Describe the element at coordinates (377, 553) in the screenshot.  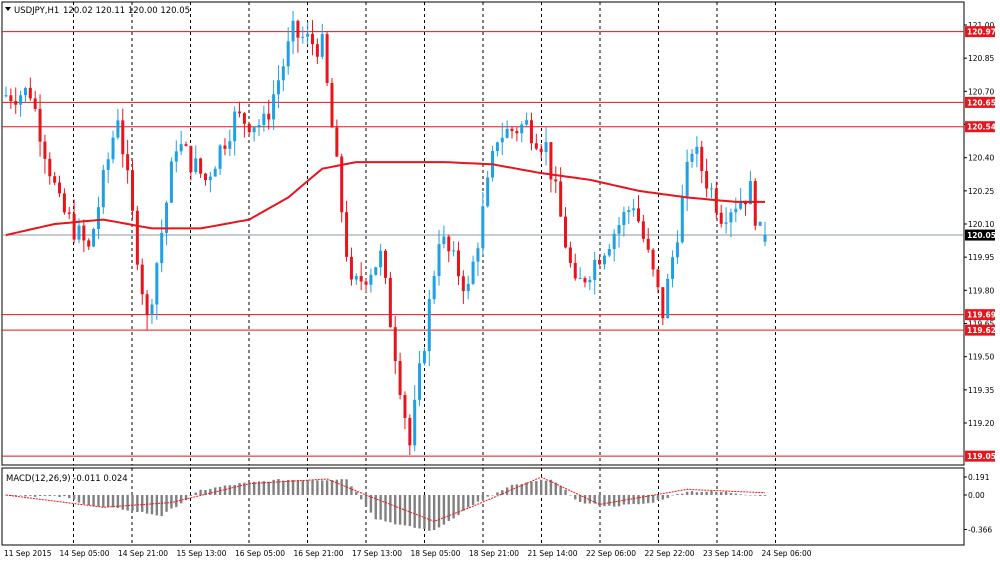
I see `time-tick-label: 17 Sep 13:00` at that location.